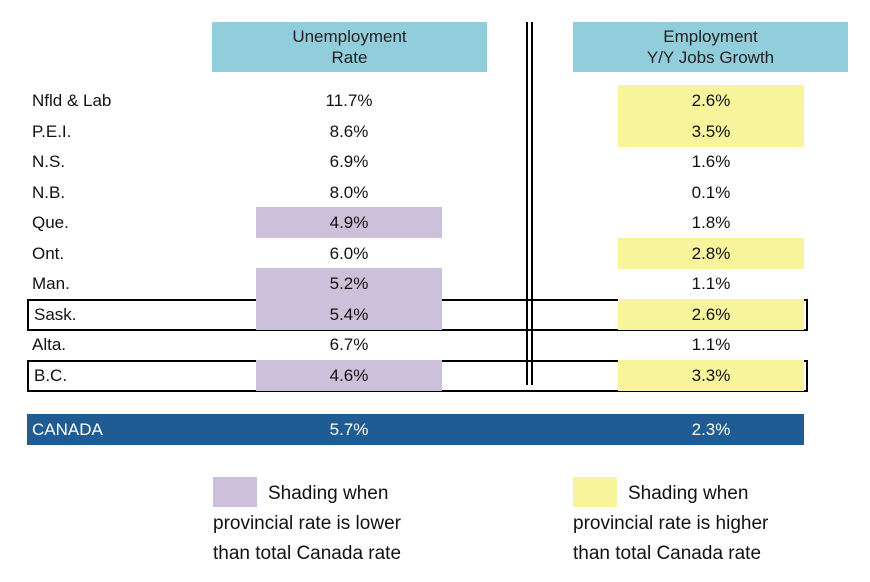 This screenshot has width=870, height=582. What do you see at coordinates (349, 100) in the screenshot?
I see `unemployment-rate-cell: 11.7%` at bounding box center [349, 100].